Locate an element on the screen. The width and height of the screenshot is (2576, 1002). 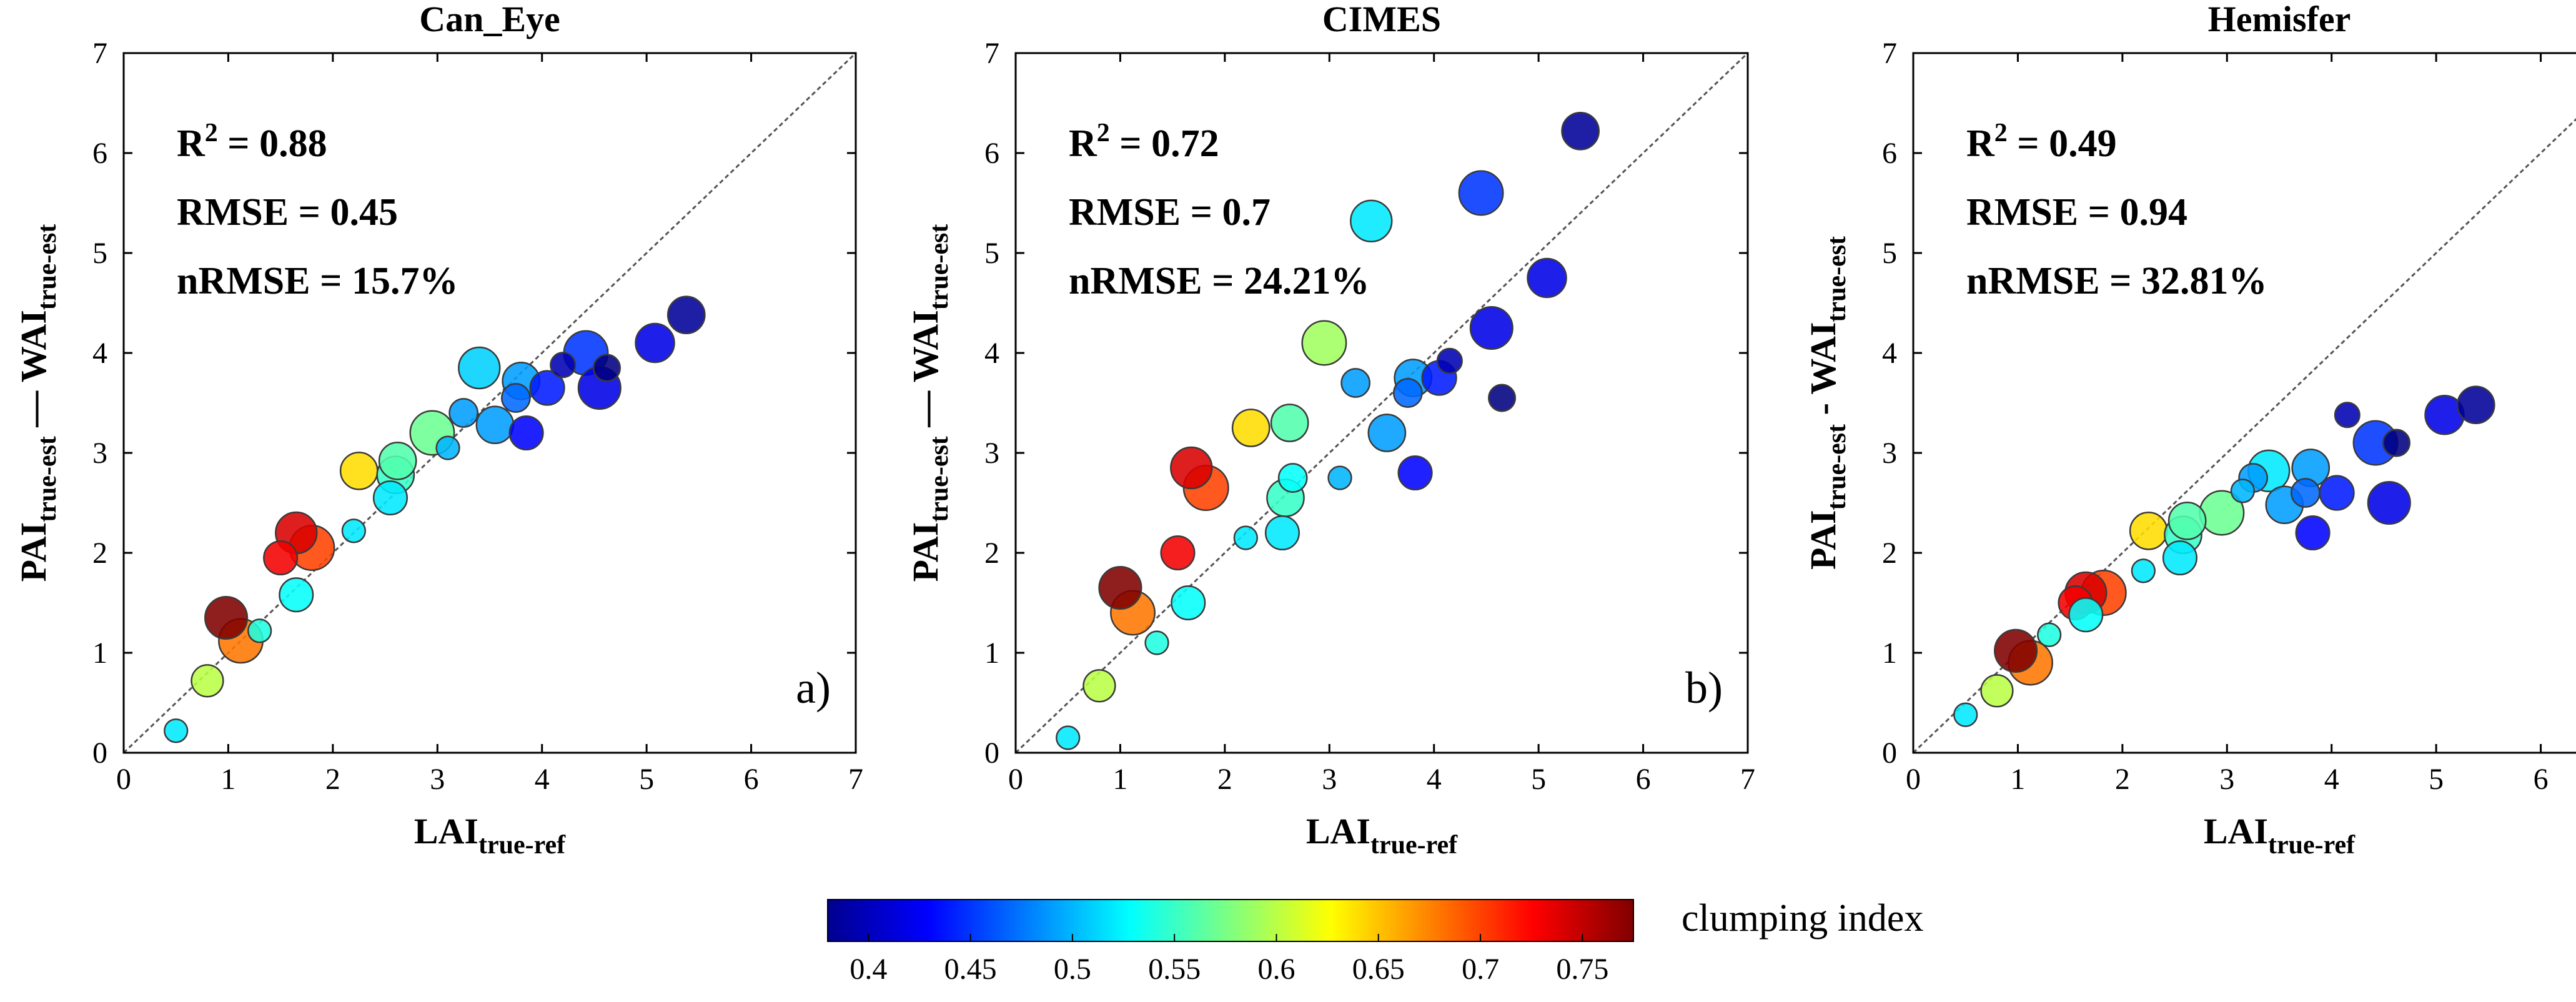
colorbar-label: clumping index is located at coordinates (1802, 919).